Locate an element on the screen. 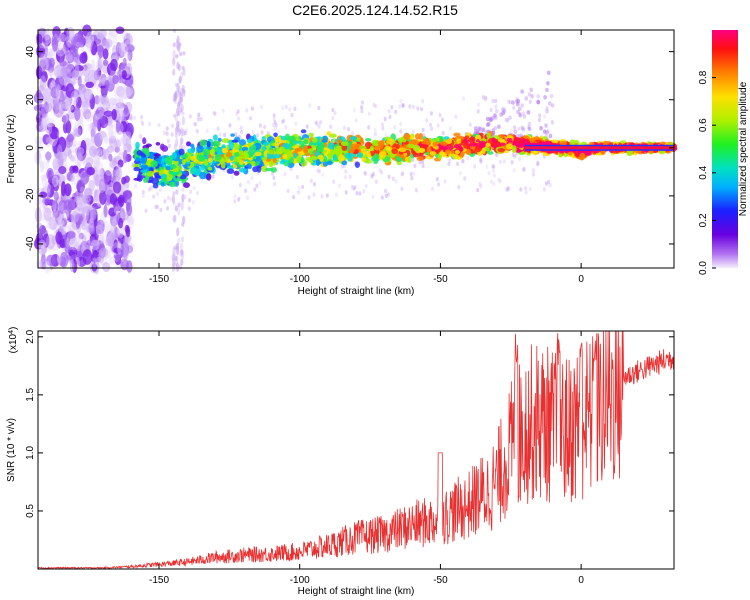  colorbar-gradient is located at coordinates (725, 149).